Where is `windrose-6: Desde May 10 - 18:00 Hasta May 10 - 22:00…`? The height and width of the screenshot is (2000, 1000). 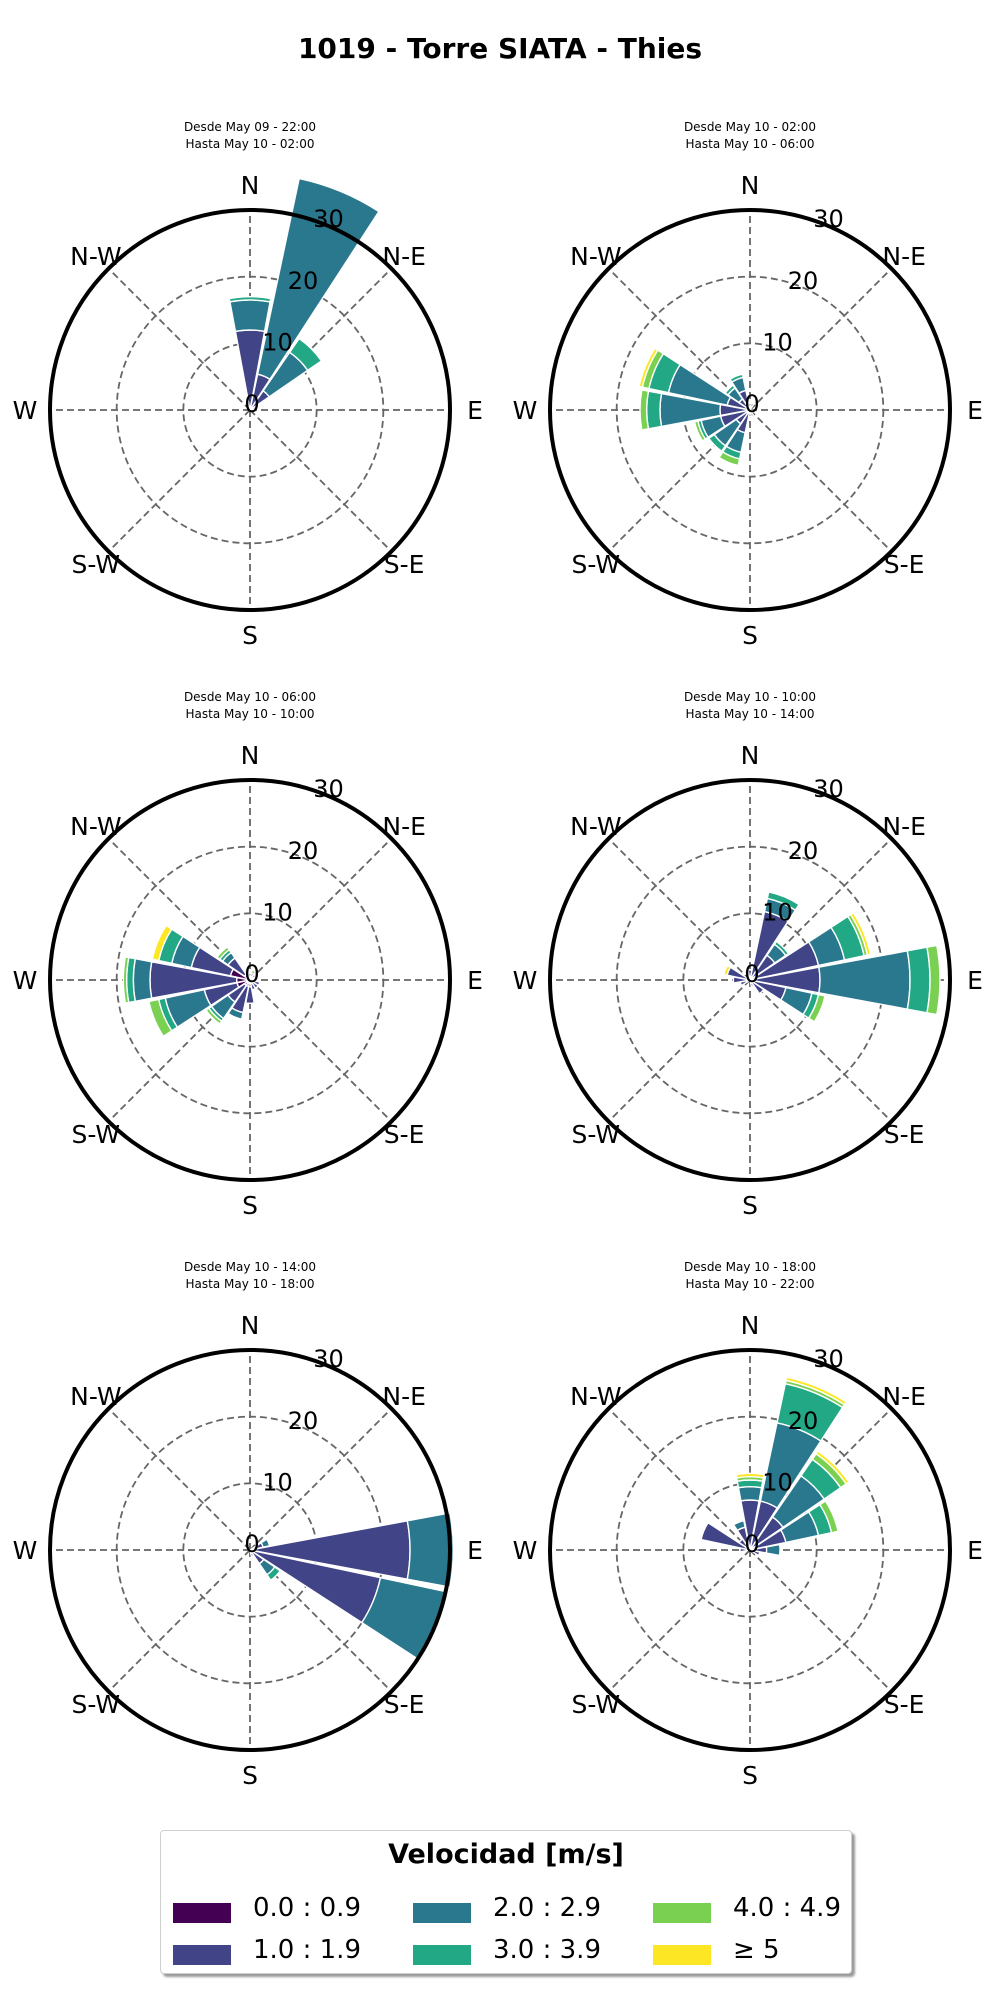 windrose-6: Desde May 10 - 18:00 Hasta May 10 - 22:00… is located at coordinates (748, 1525).